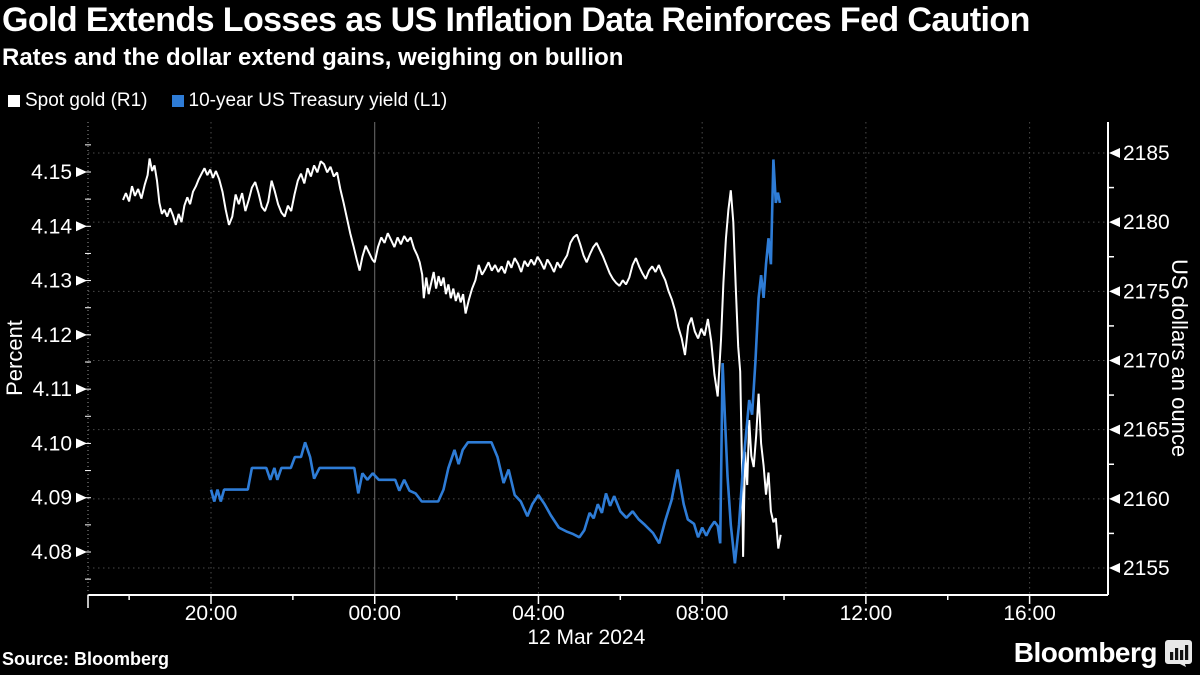 Image resolution: width=1200 pixels, height=675 pixels. I want to click on y-left-tick-label: 4.10, so click(51, 443).